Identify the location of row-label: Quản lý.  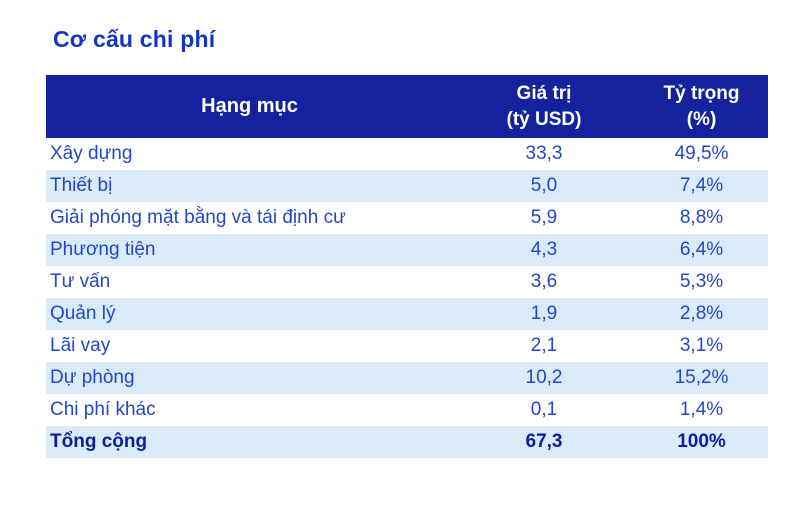
(83, 313).